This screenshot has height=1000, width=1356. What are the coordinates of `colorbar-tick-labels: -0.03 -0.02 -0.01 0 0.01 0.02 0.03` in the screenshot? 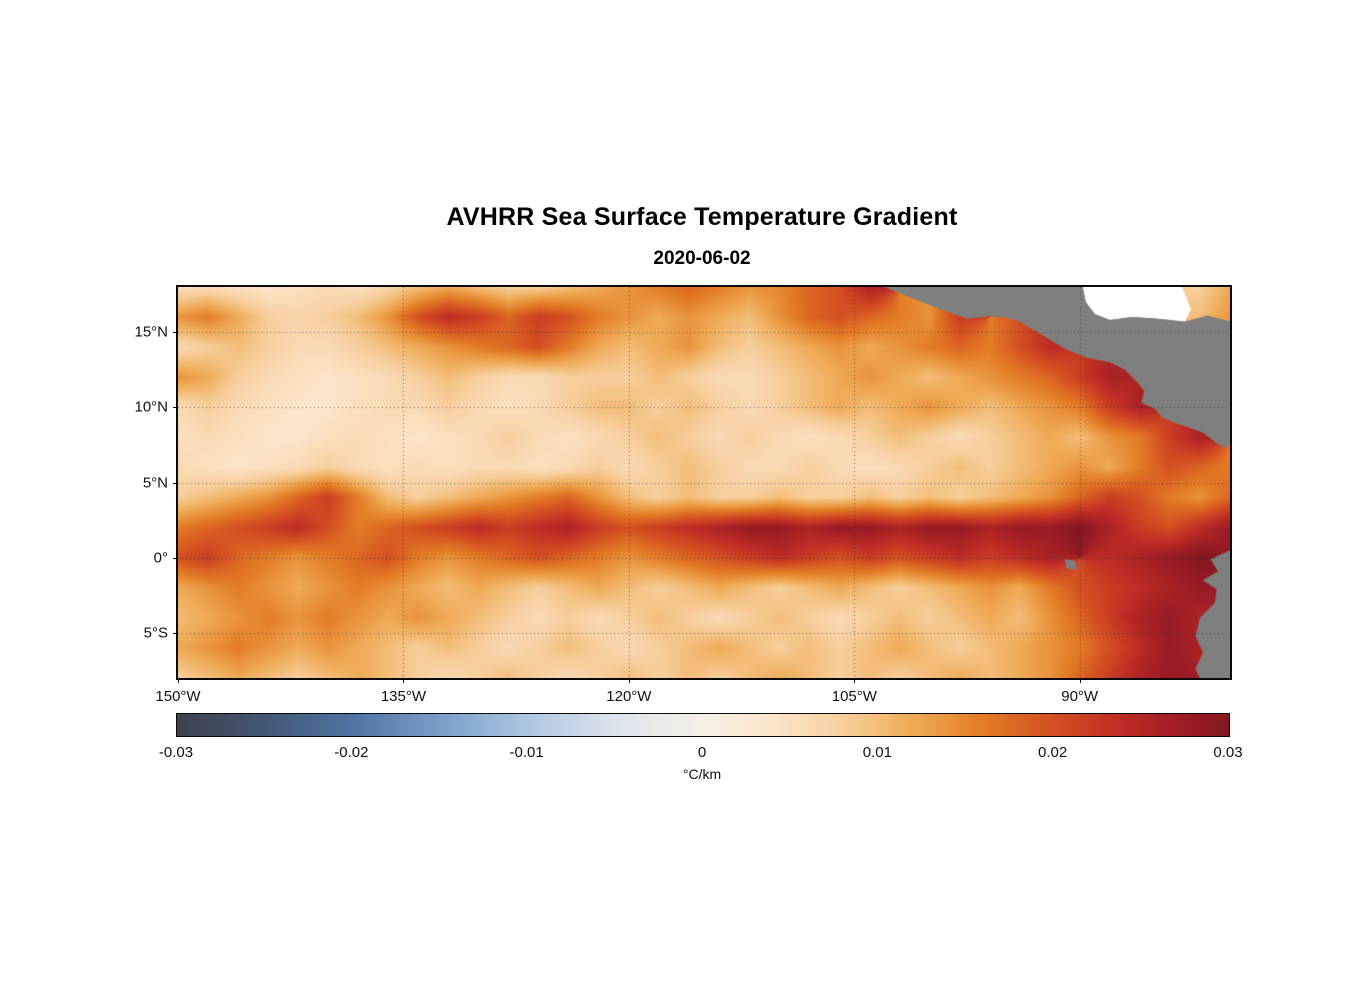 It's located at (701, 753).